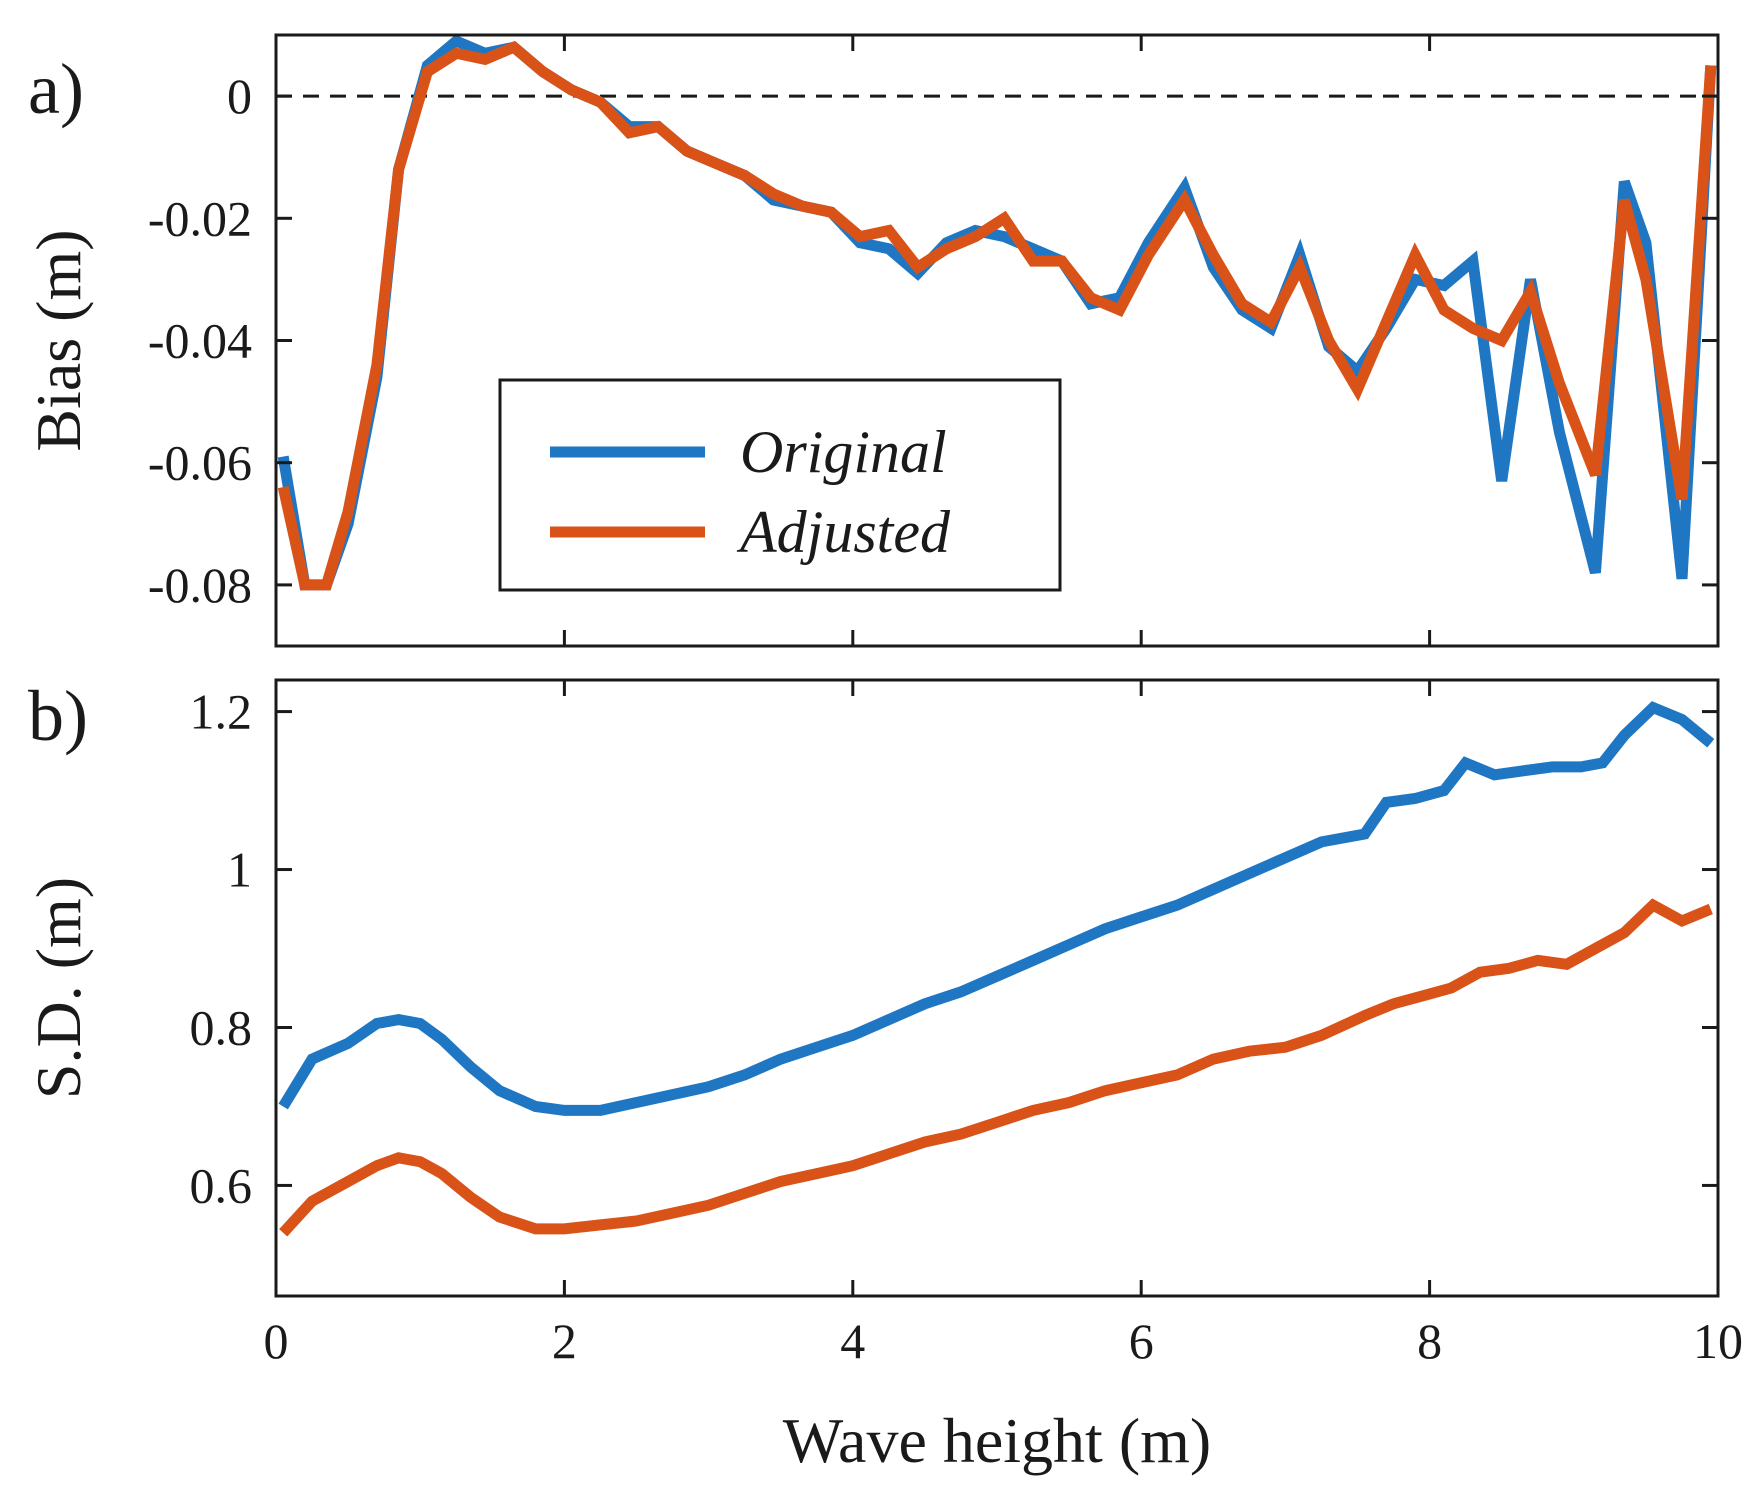 This screenshot has width=1761, height=1506. Describe the element at coordinates (200, 341) in the screenshot. I see `y-tick-label: -0.04` at that location.